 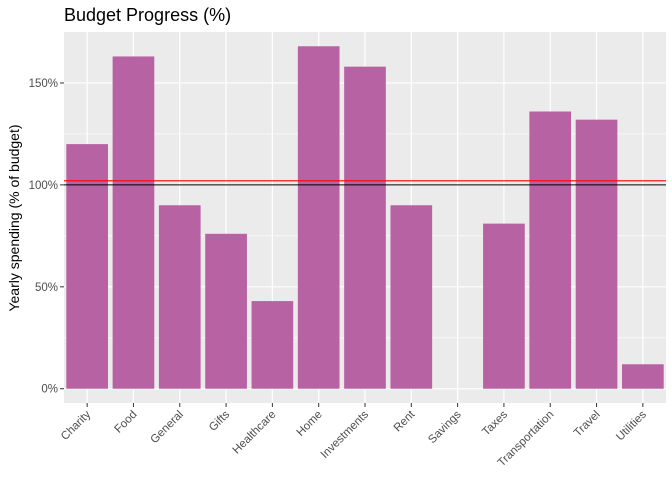 I want to click on y-axis-label: Yearly spending (% of budget), so click(x=14, y=217).